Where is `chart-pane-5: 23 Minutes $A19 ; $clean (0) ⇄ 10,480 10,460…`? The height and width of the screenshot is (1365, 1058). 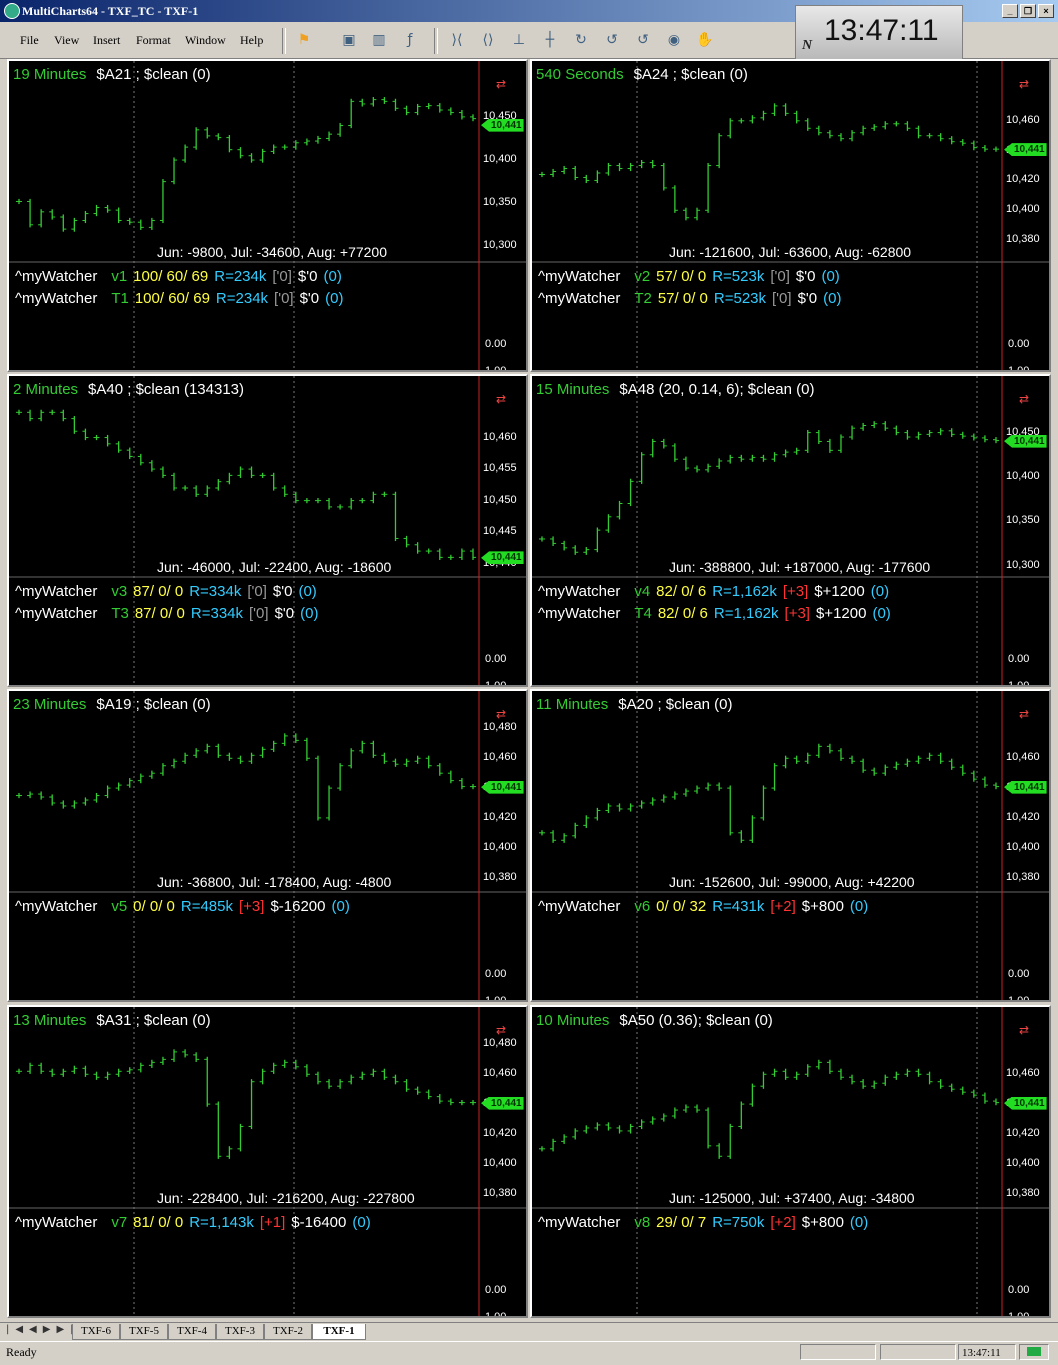
chart-pane-5: 23 Minutes $A19 ; $clean (0) ⇄ 10,480 10,460… is located at coordinates (267, 845).